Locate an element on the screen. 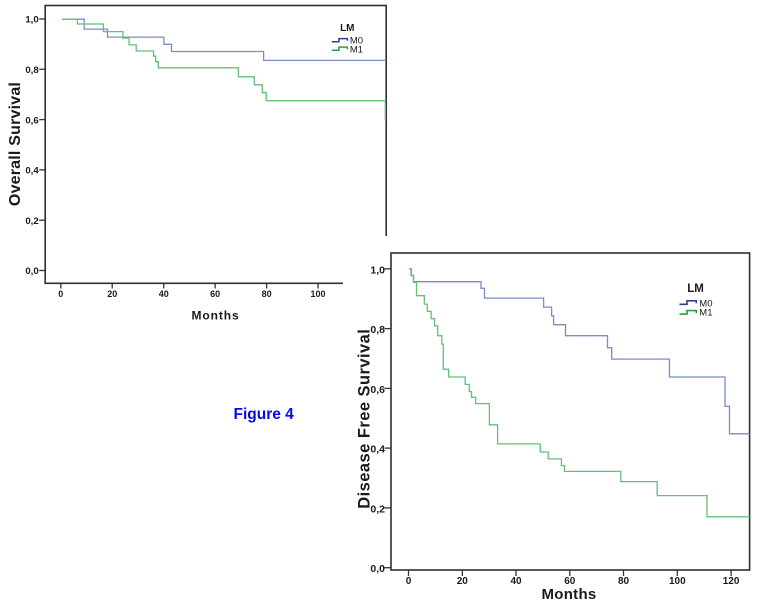 The width and height of the screenshot is (761, 604). svg-text: Disease Free Survival is located at coordinates (365, 419).